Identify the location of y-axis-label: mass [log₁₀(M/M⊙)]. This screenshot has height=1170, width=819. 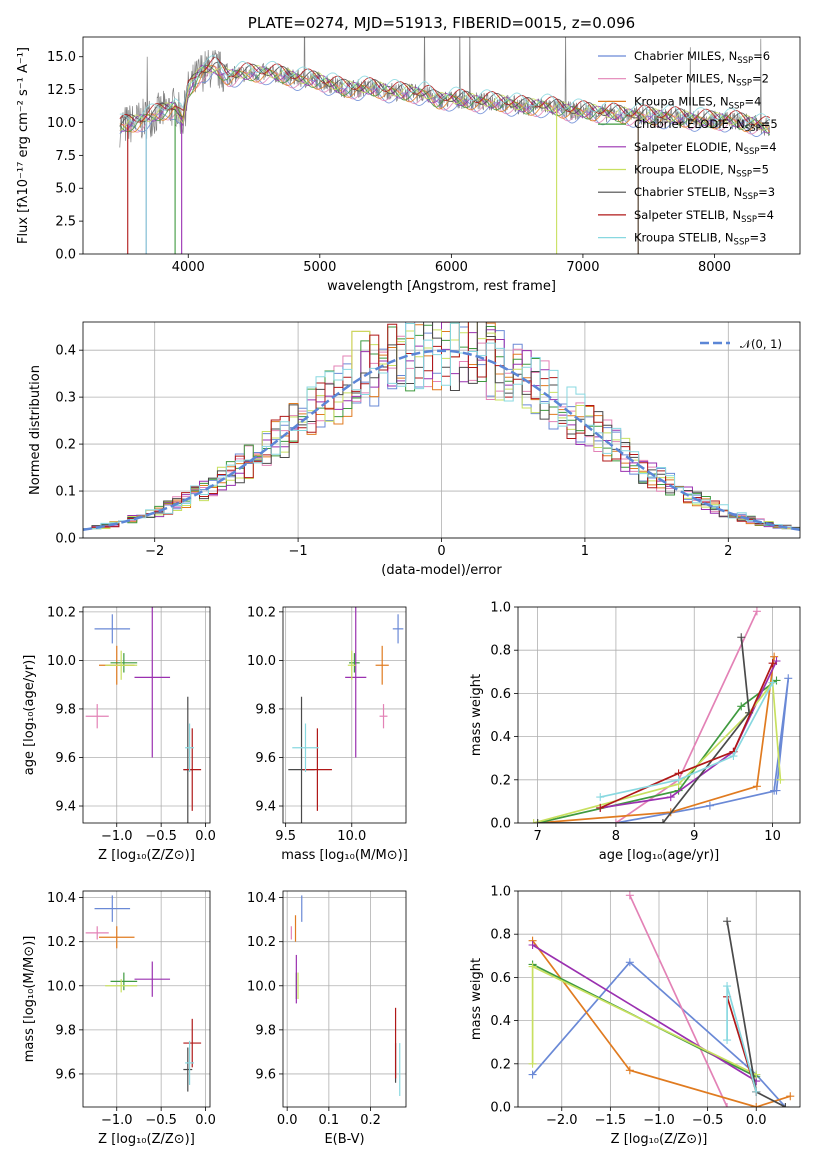
(29, 999).